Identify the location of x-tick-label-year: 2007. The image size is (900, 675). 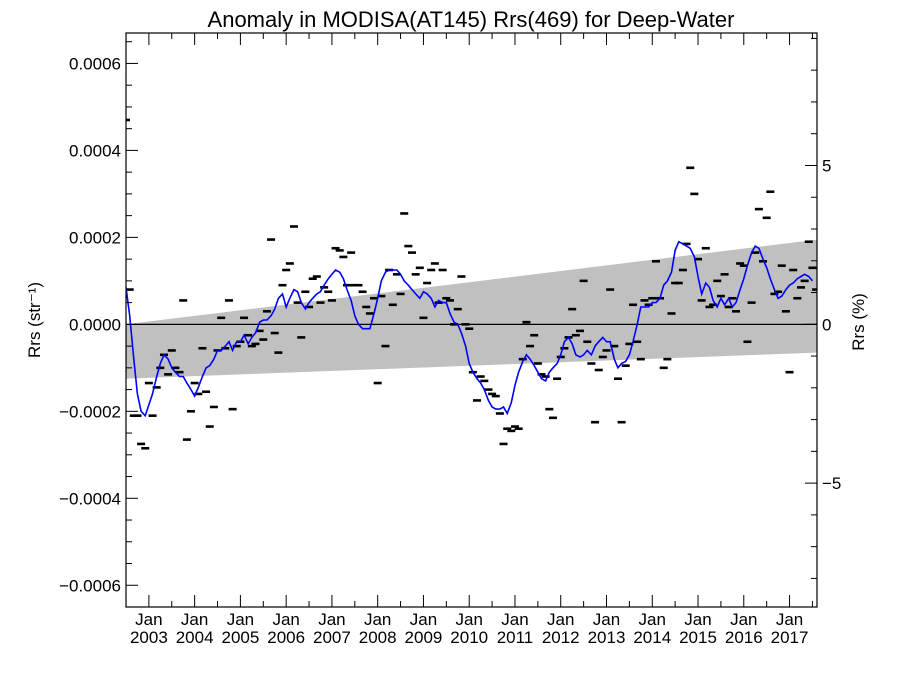
(332, 637).